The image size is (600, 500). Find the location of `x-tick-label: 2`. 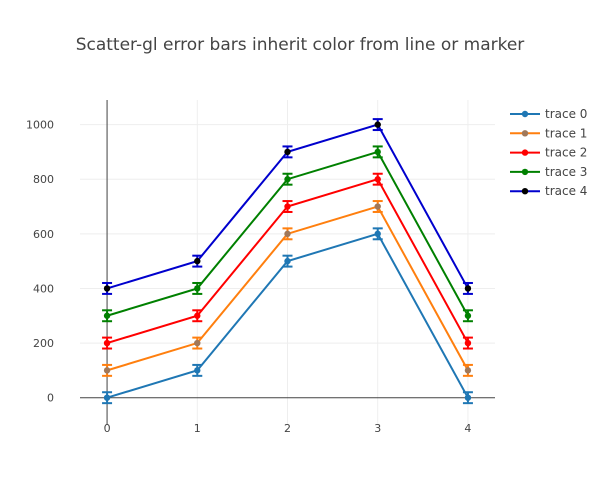

x-tick-label: 2 is located at coordinates (287, 428).